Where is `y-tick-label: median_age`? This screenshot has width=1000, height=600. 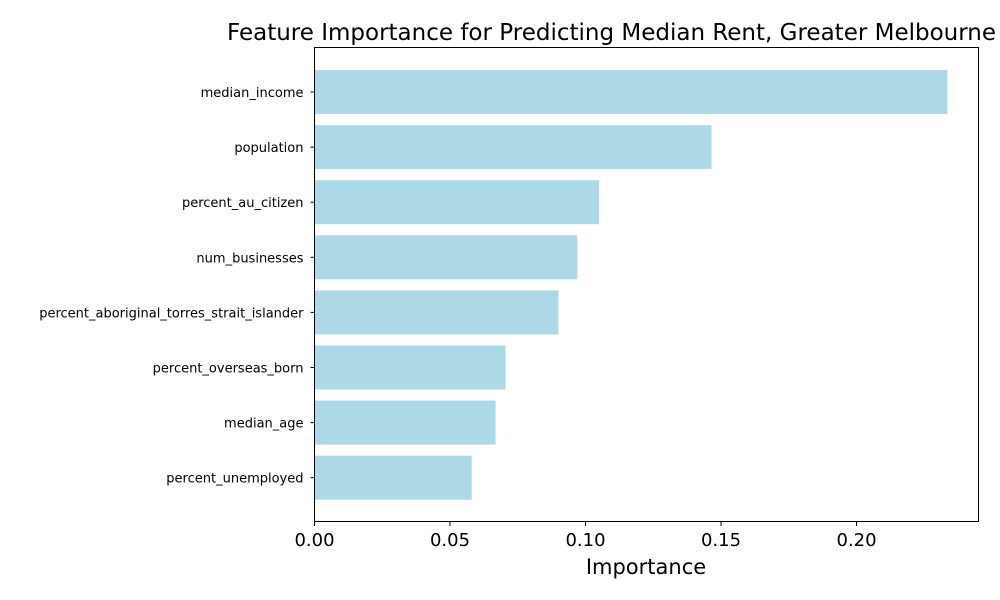 y-tick-label: median_age is located at coordinates (263, 424).